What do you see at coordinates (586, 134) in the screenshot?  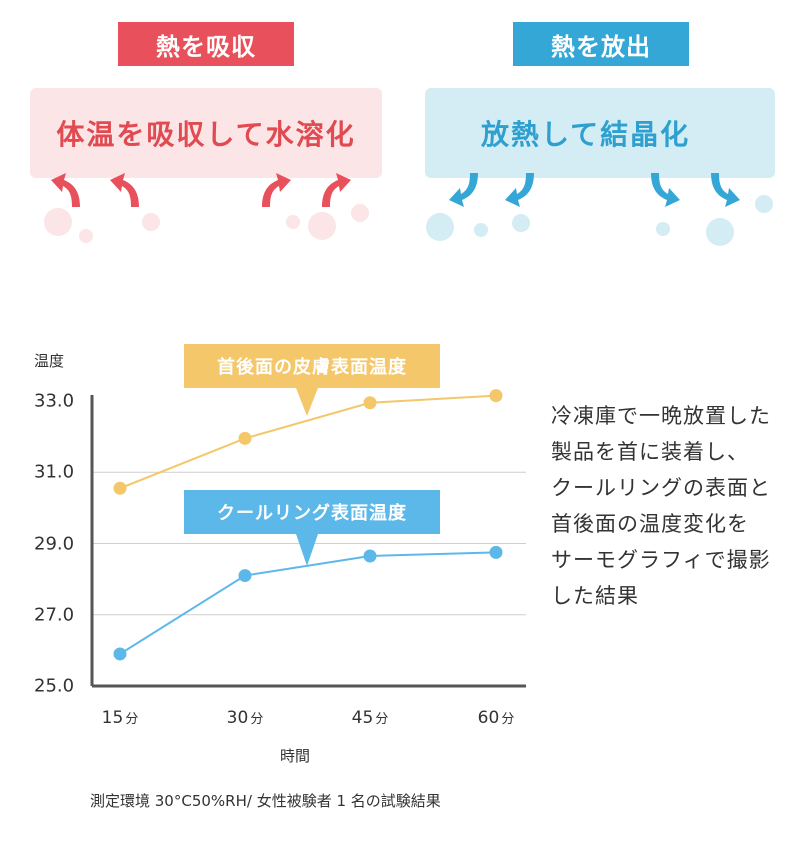 I see `release-description-text: 放熱して結晶化` at bounding box center [586, 134].